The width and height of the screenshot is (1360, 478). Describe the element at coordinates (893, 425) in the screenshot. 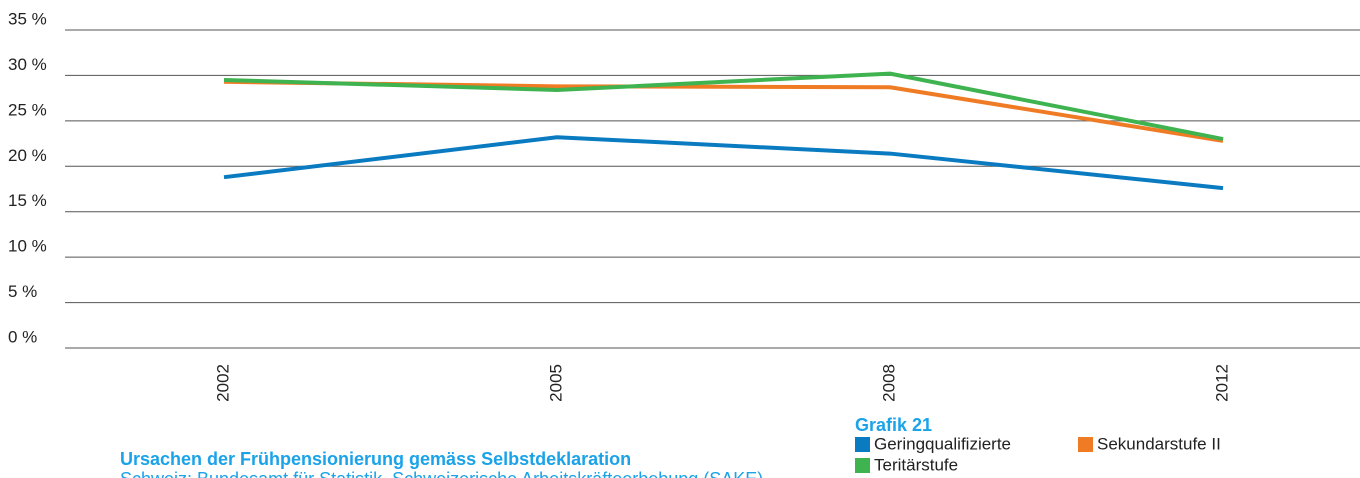

I see `chart-heading: Grafik 21` at that location.